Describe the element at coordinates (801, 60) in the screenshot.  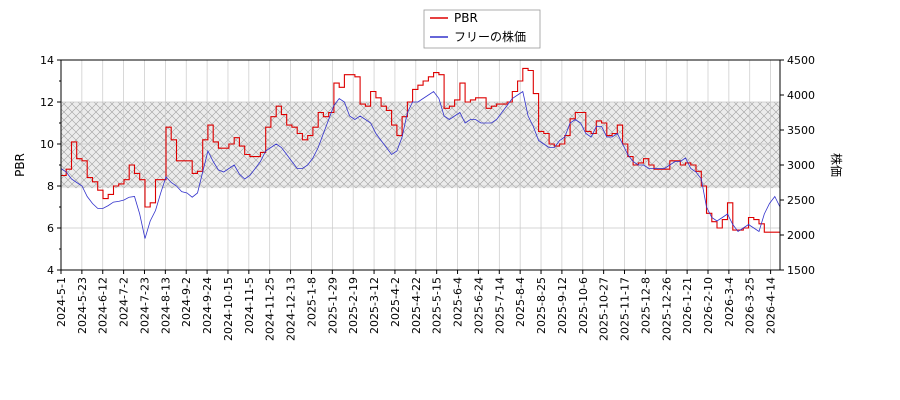
I see `y-right-tick-label: 4500` at that location.